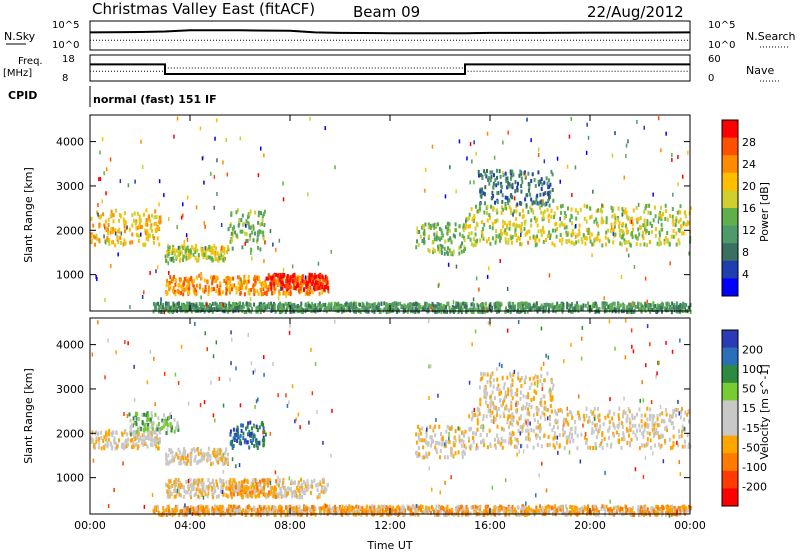 This screenshot has height=554, width=800. I want to click on nave-series, so click(390, 69).